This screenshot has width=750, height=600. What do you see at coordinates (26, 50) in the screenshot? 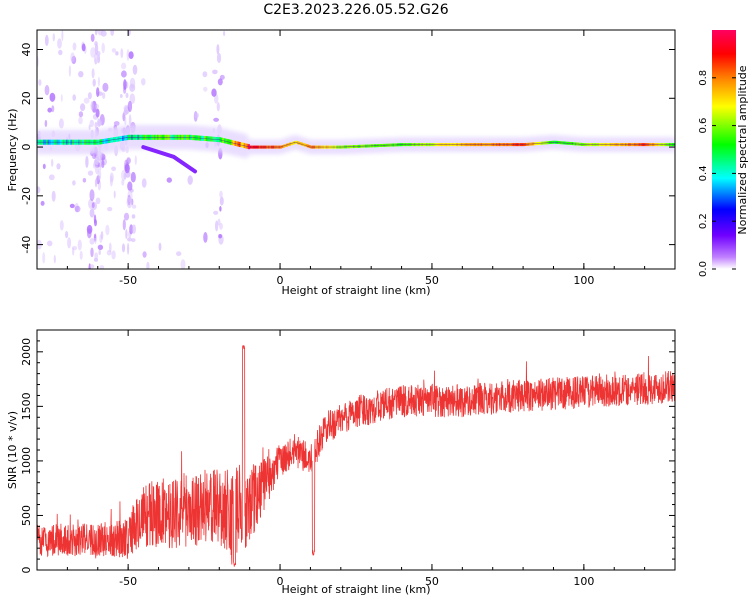
I see `y-tick-label: 40` at bounding box center [26, 50].